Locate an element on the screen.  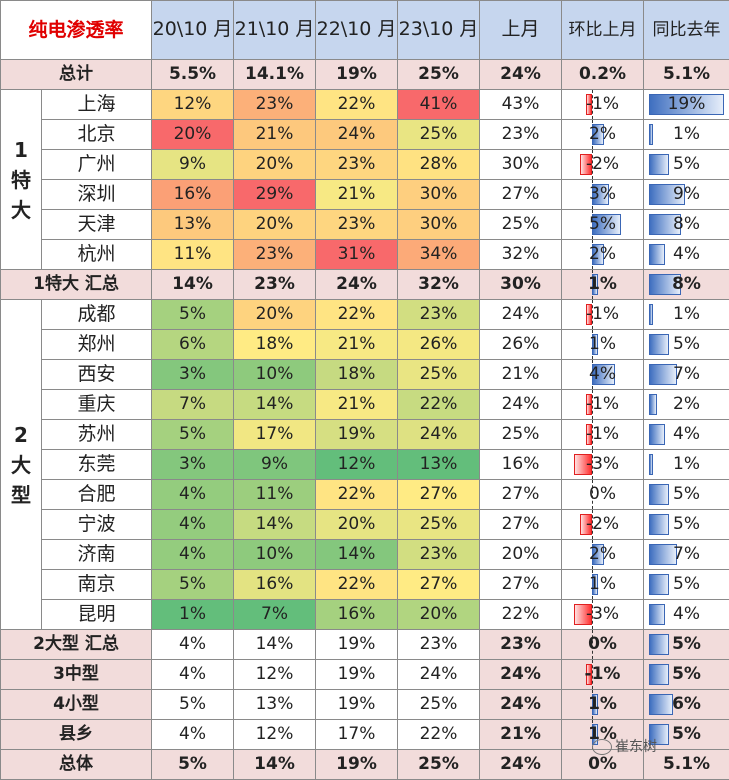
summary-value: 32% is located at coordinates (439, 285).